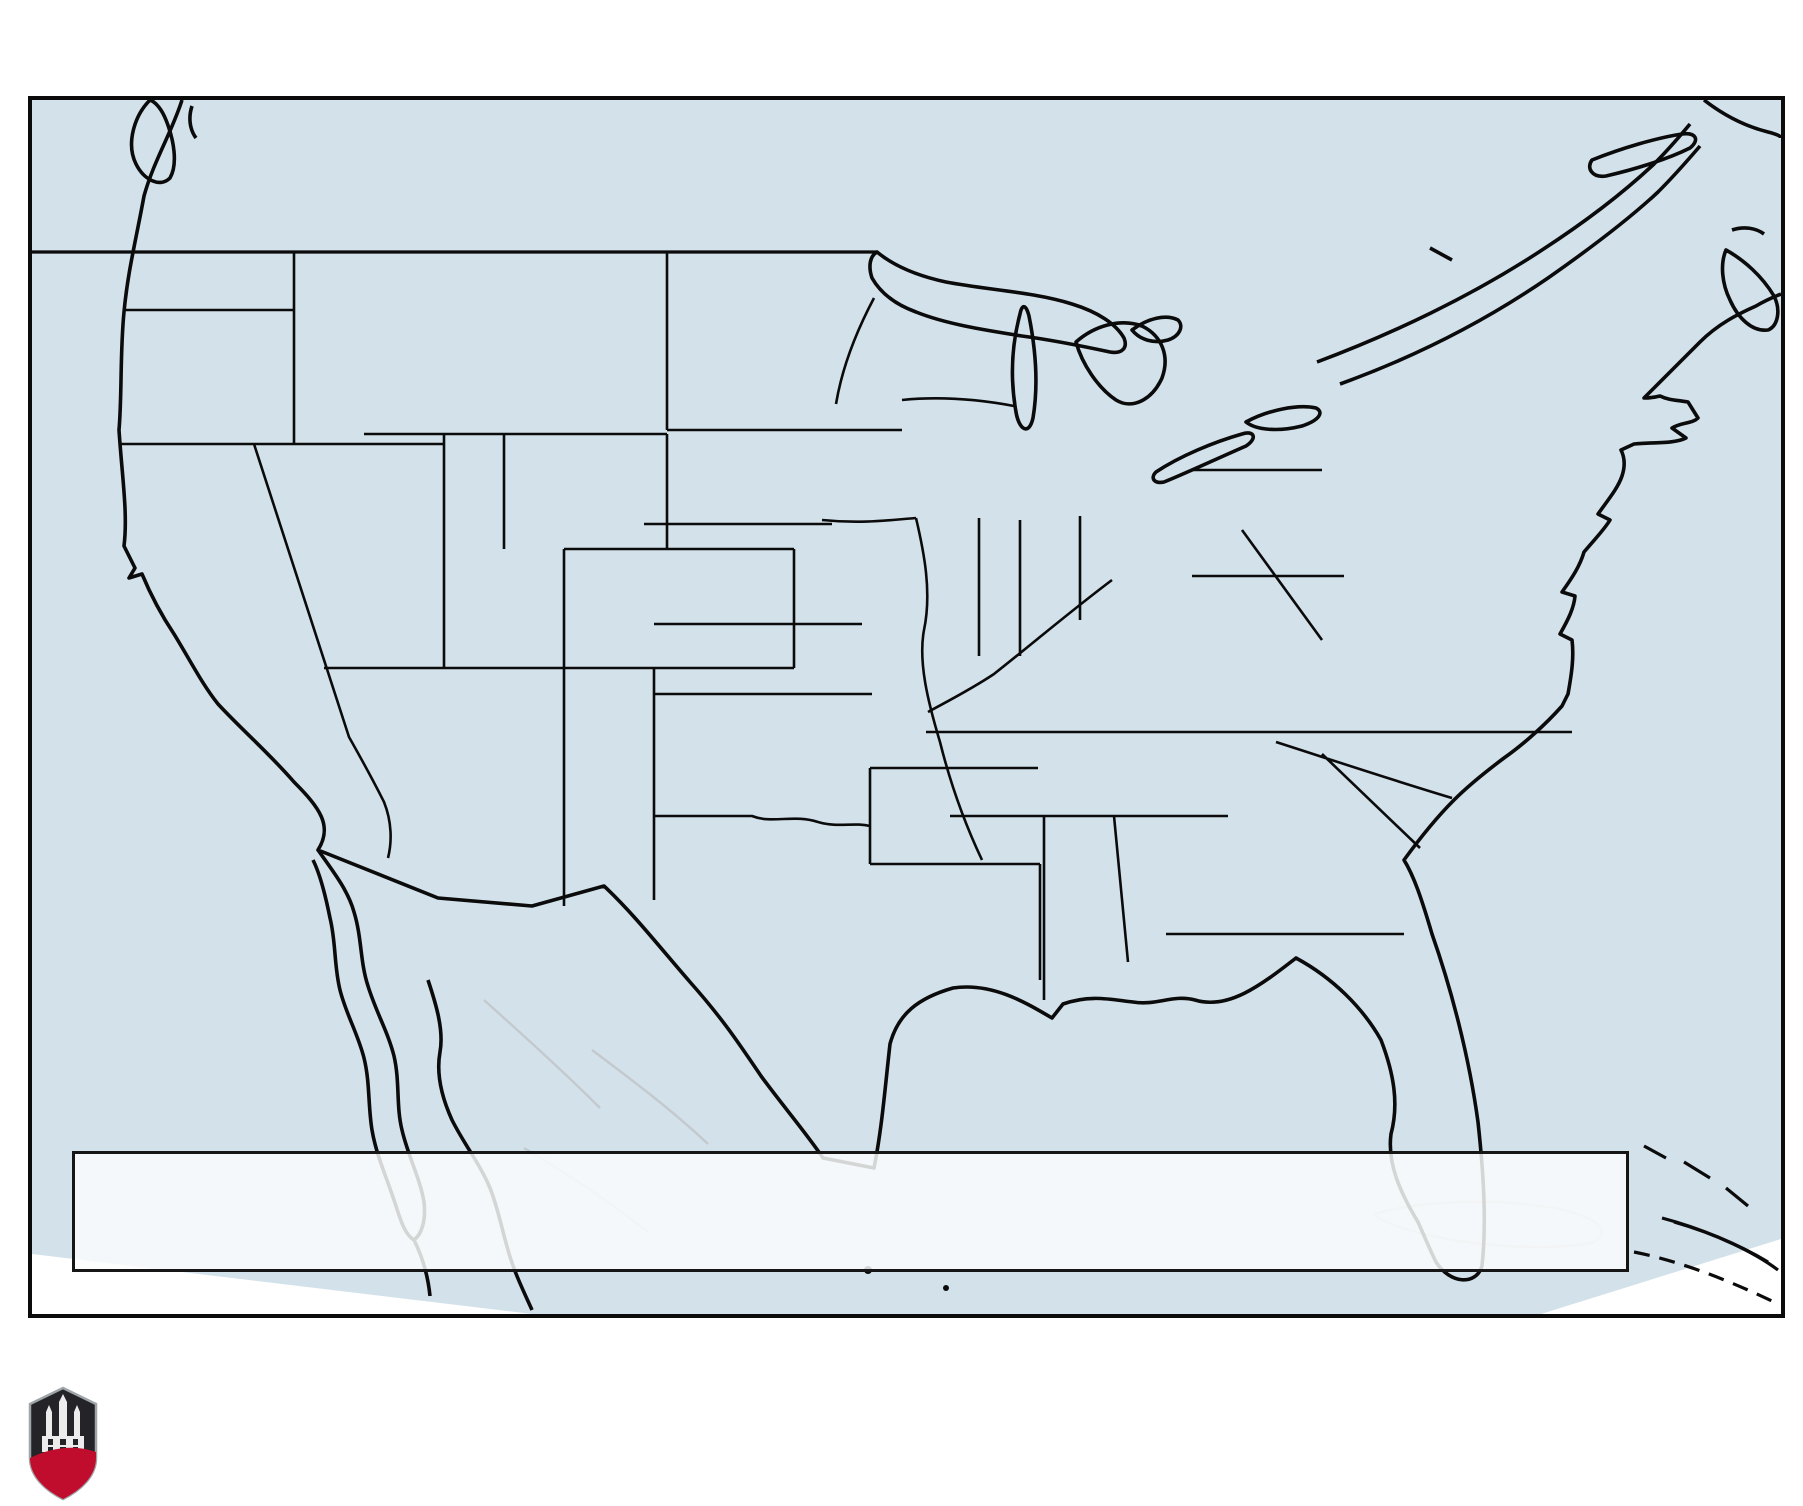  I want to click on colorbar, so click(901, 1332).